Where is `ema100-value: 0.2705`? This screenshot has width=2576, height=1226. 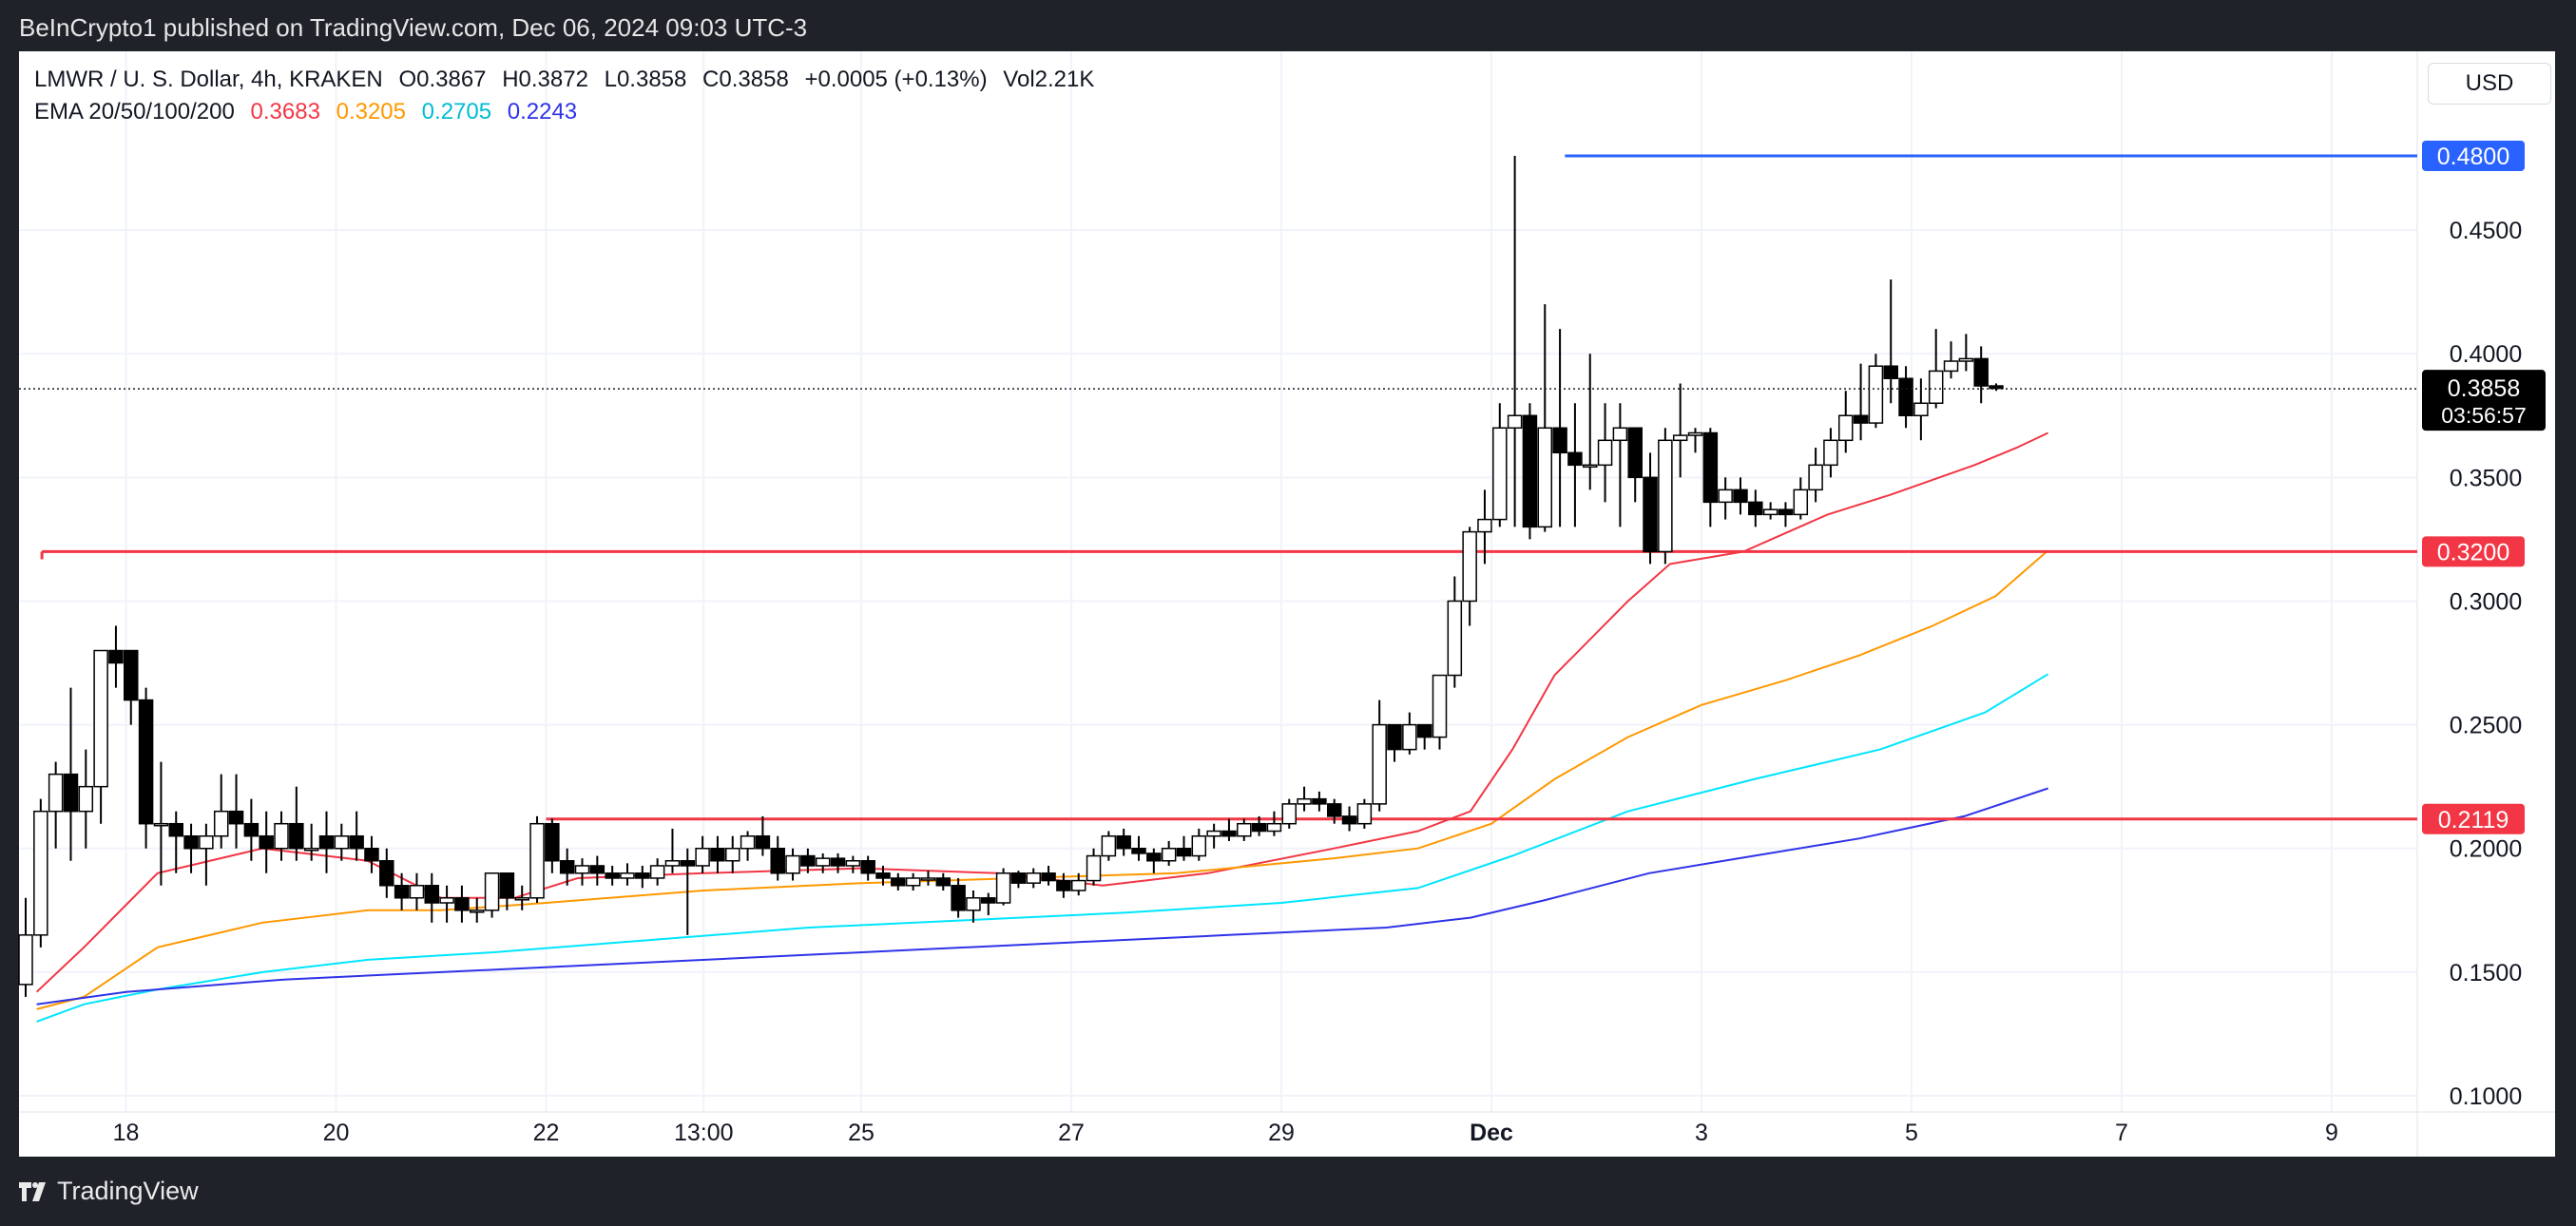 ema100-value: 0.2705 is located at coordinates (456, 112).